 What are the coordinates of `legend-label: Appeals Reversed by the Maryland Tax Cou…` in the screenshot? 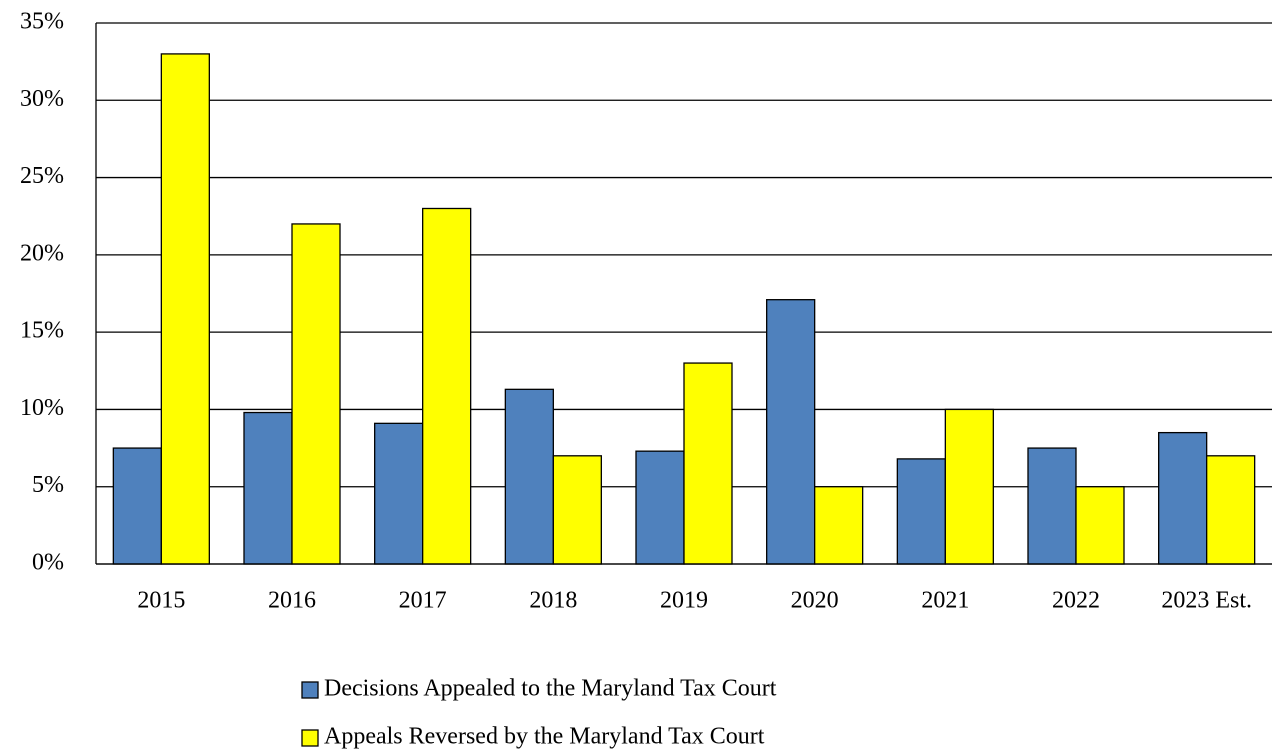 It's located at (544, 737).